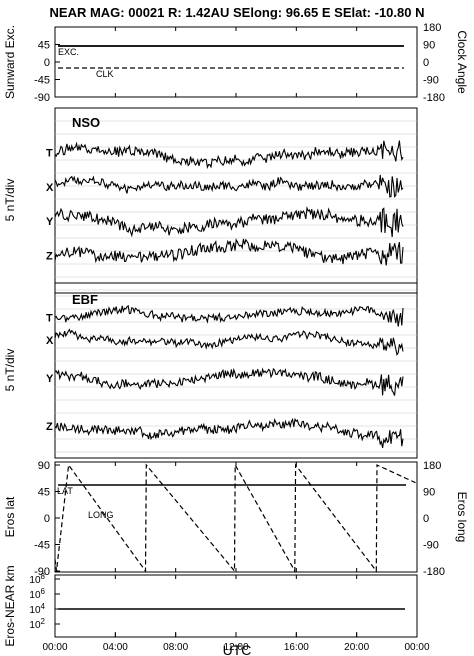  What do you see at coordinates (105, 74) in the screenshot?
I see `clk-label: CLK` at bounding box center [105, 74].